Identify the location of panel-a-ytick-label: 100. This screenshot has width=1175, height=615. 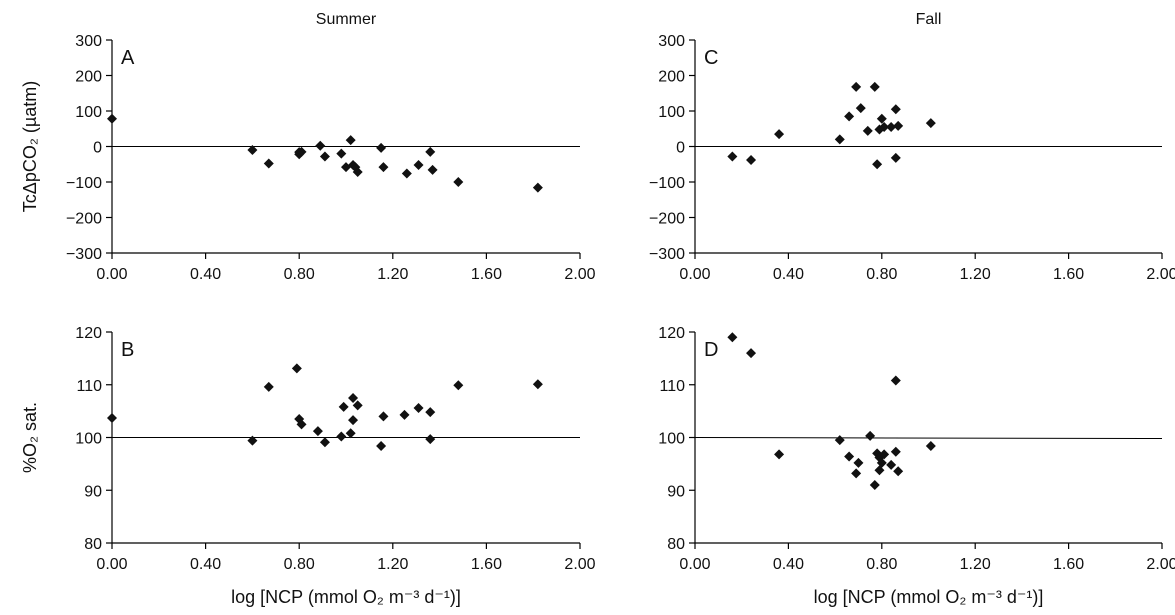
(88, 112).